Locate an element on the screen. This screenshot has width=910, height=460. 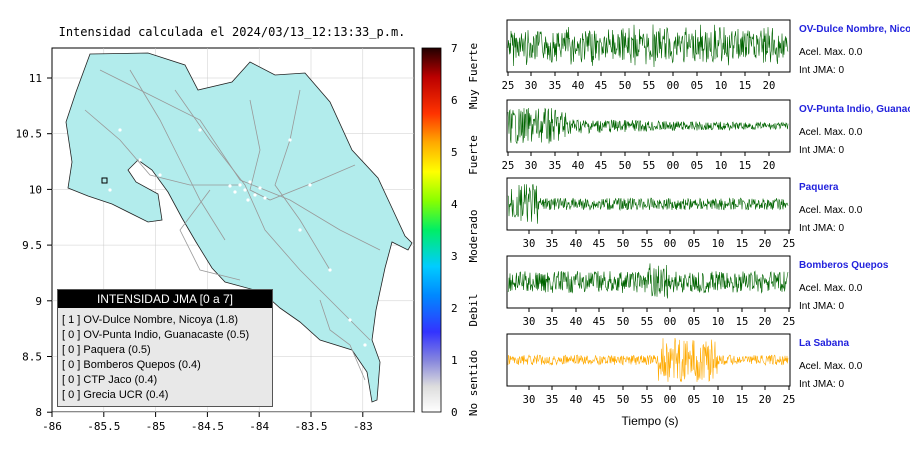
map-y-tick-label: 9.5 is located at coordinates (32, 245).